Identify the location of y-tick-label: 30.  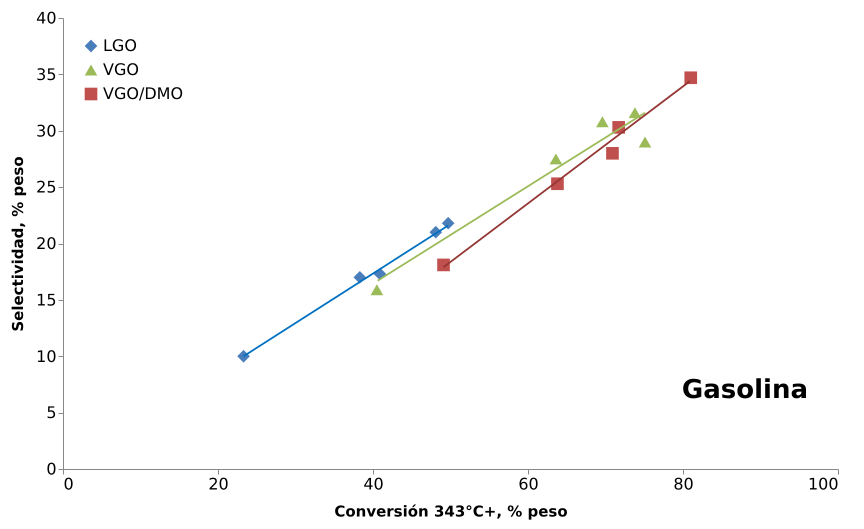
(46, 130).